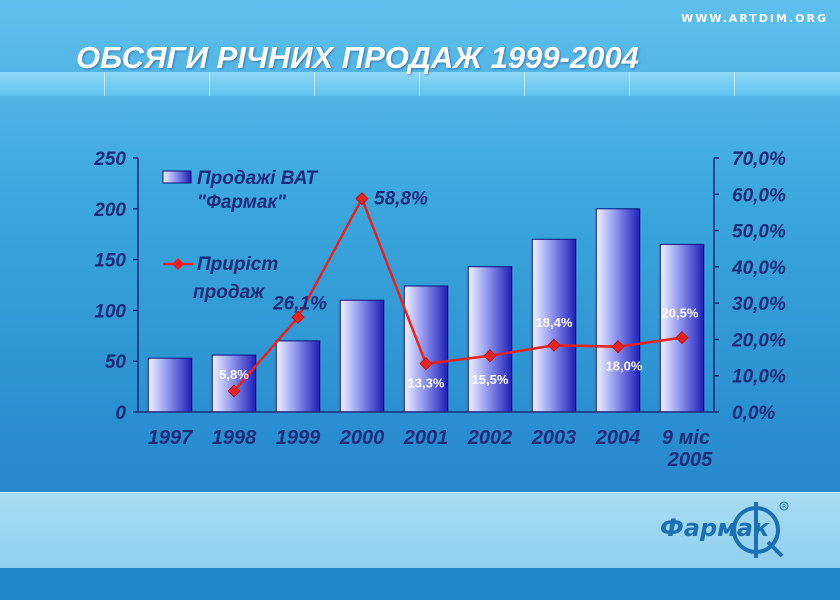 This screenshot has height=600, width=840. What do you see at coordinates (618, 438) in the screenshot?
I see `x-tick-label-7: 2004` at bounding box center [618, 438].